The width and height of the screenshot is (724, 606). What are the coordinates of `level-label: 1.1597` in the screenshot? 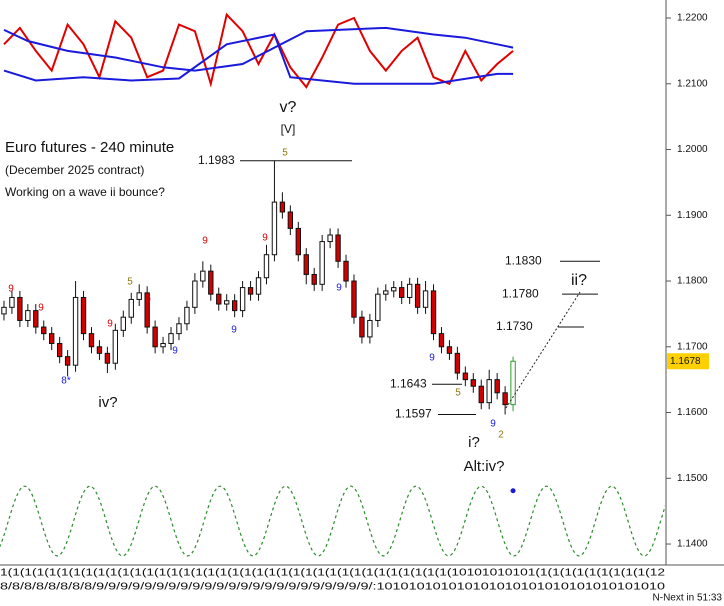 It's located at (413, 414).